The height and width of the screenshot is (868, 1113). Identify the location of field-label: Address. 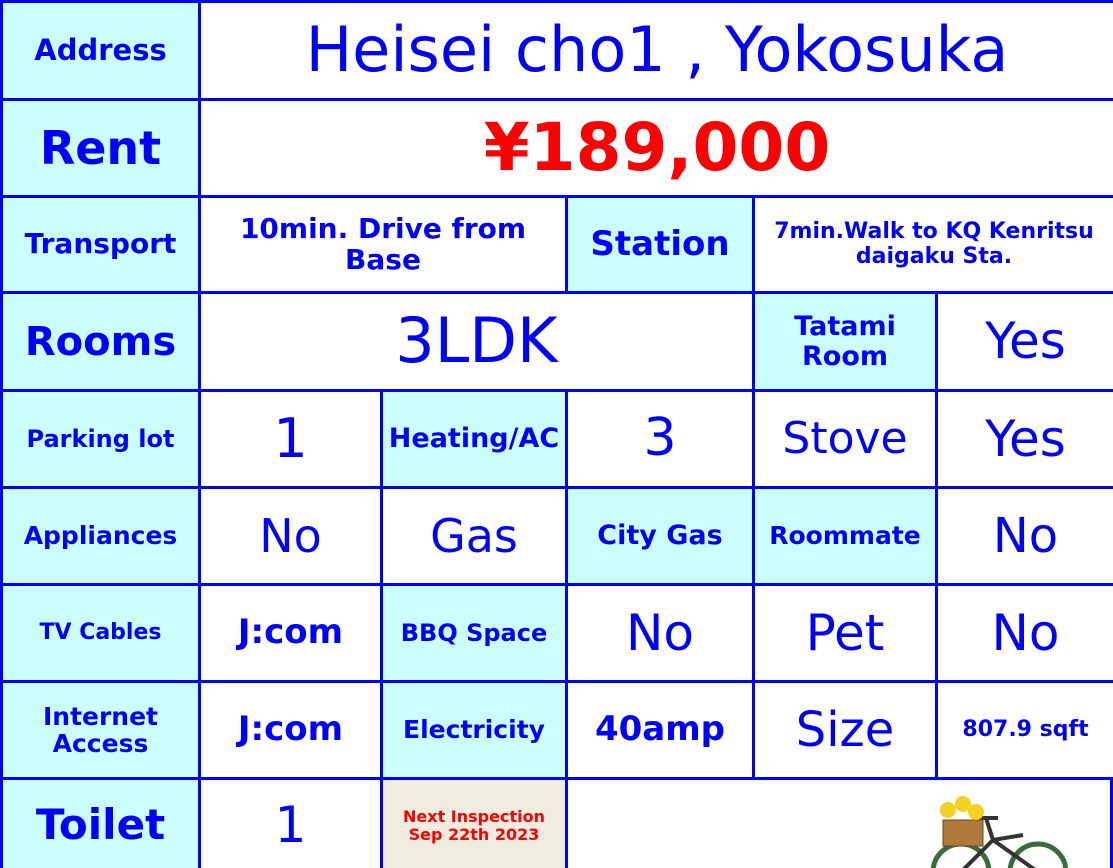
(100, 50).